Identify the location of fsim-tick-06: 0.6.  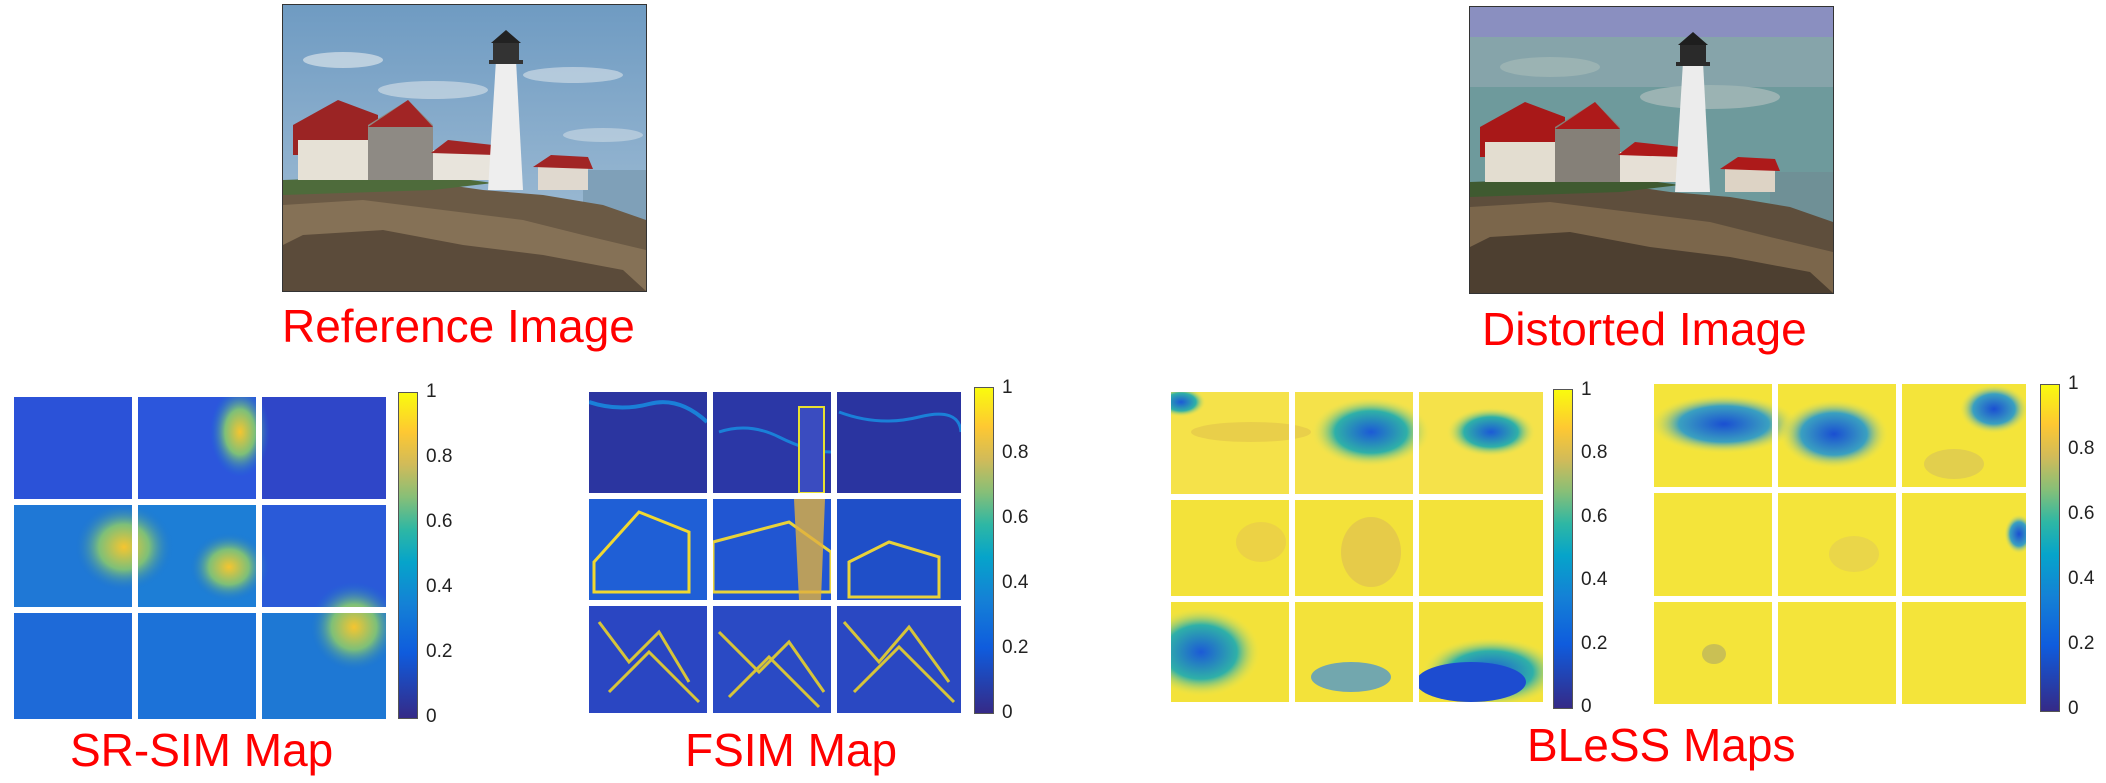
(1015, 517).